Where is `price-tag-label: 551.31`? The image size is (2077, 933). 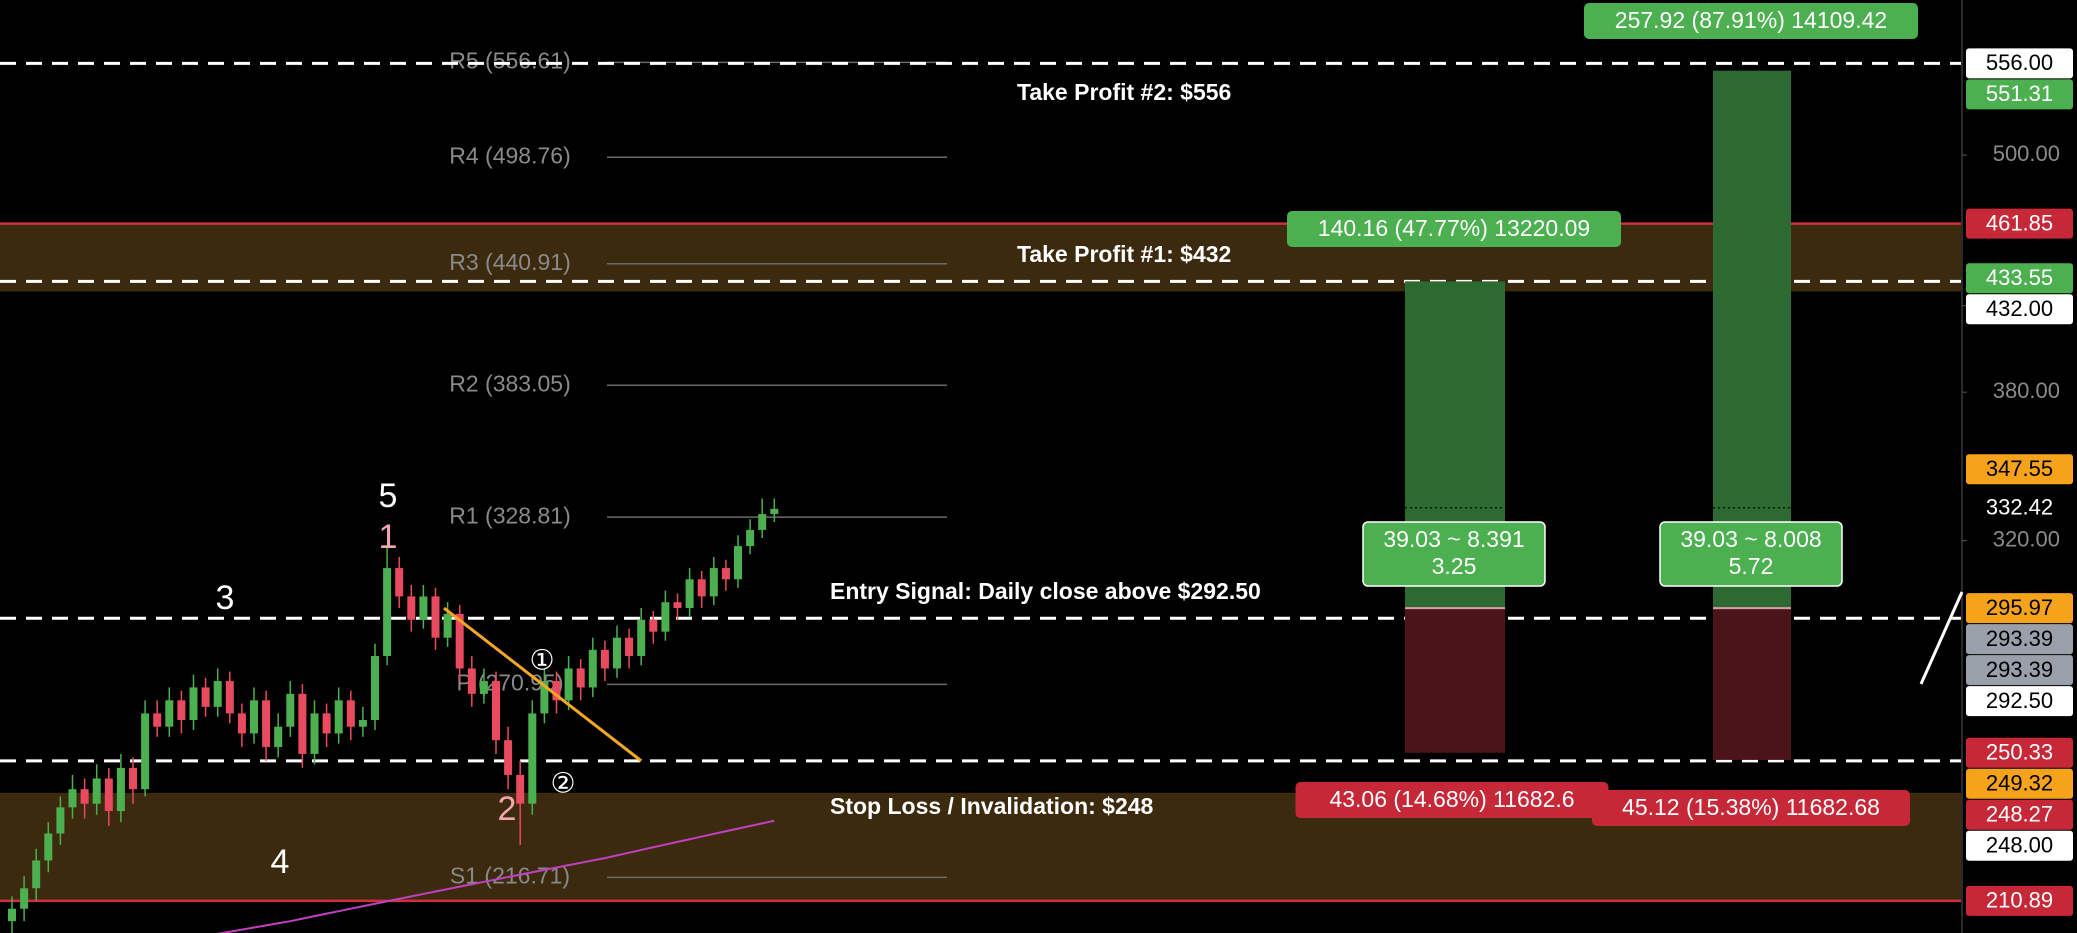
price-tag-label: 551.31 is located at coordinates (2019, 93).